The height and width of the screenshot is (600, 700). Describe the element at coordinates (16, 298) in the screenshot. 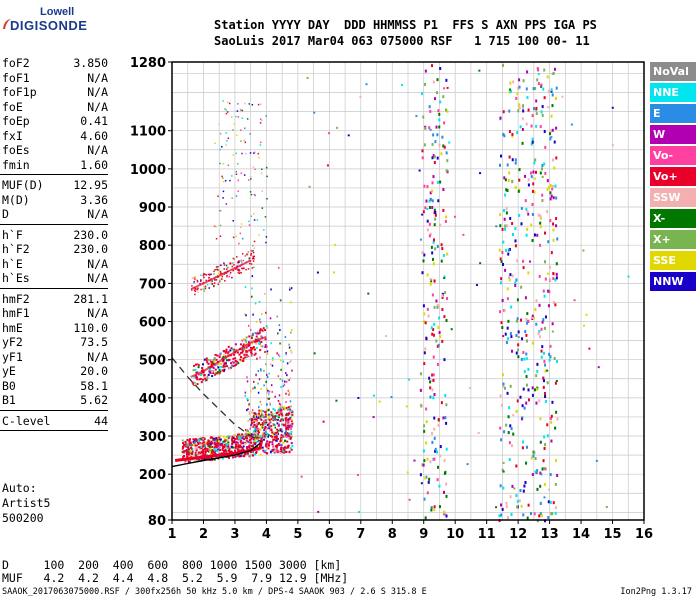

I see `param-name: hmF2` at that location.